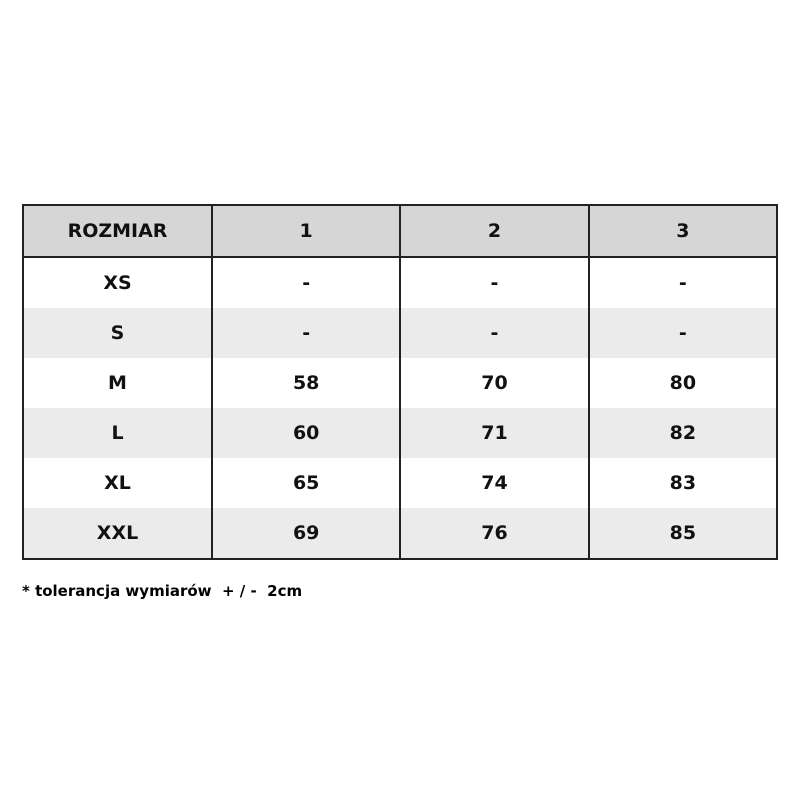  Describe the element at coordinates (117, 483) in the screenshot. I see `size-cell: XL` at that location.